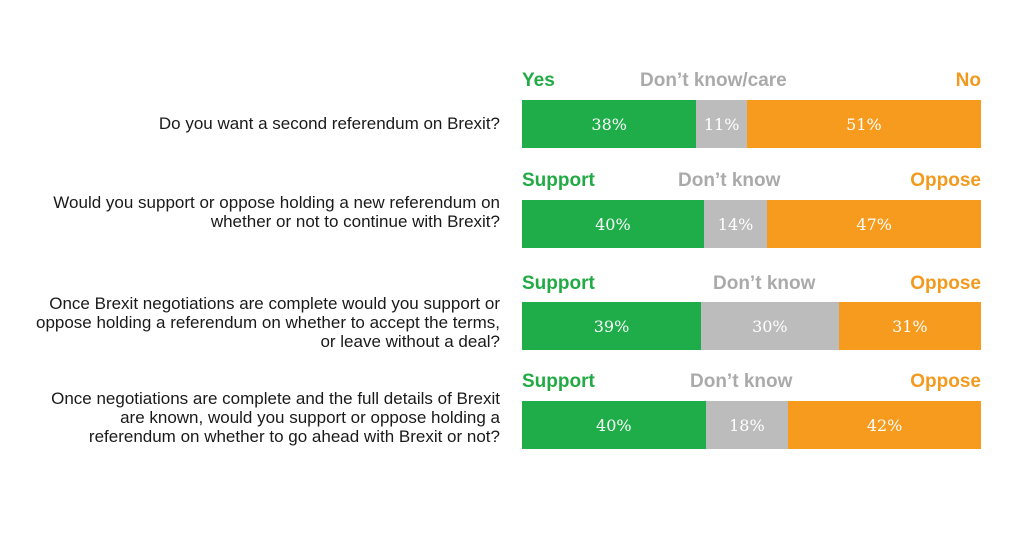 This screenshot has width=1024, height=537. I want to click on segment-dont-know: 18%, so click(747, 425).